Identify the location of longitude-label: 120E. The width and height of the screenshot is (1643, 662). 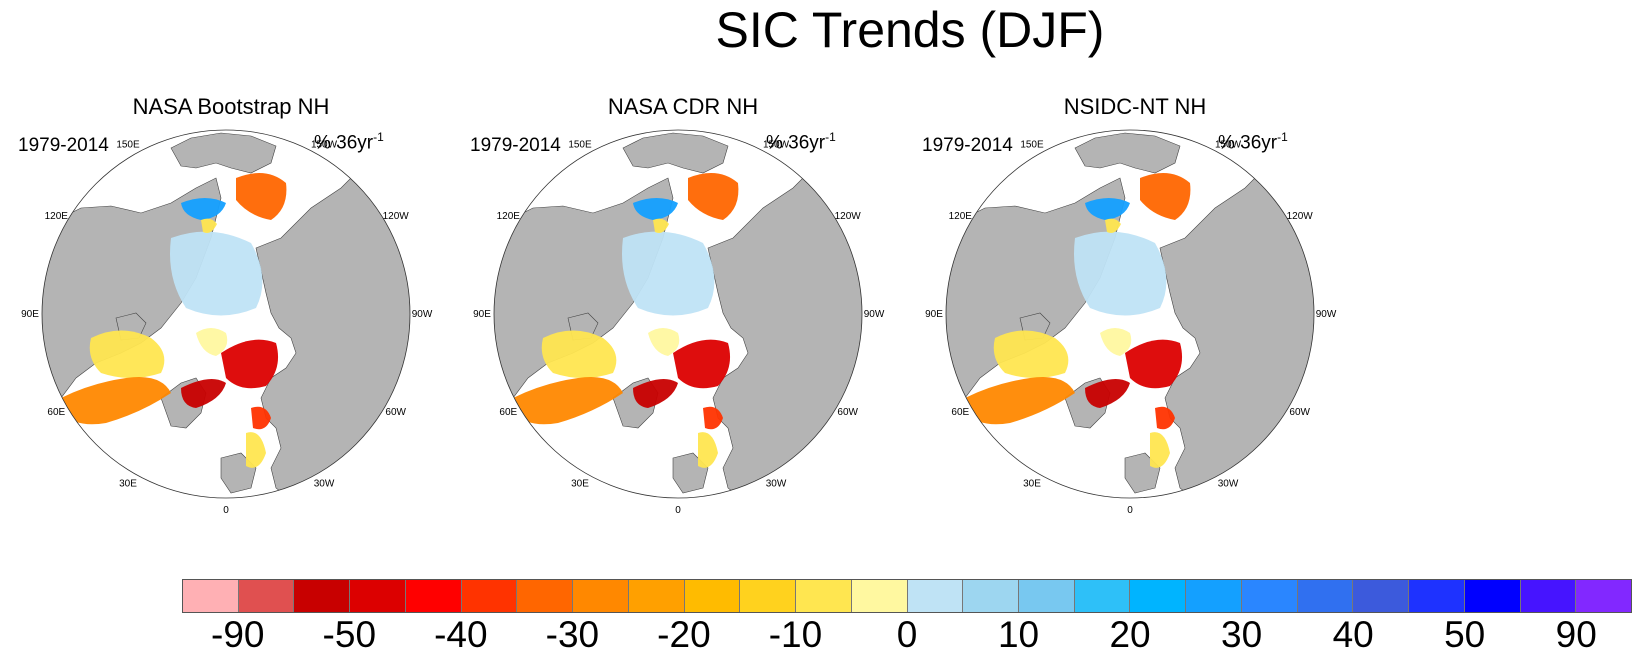
(509, 216).